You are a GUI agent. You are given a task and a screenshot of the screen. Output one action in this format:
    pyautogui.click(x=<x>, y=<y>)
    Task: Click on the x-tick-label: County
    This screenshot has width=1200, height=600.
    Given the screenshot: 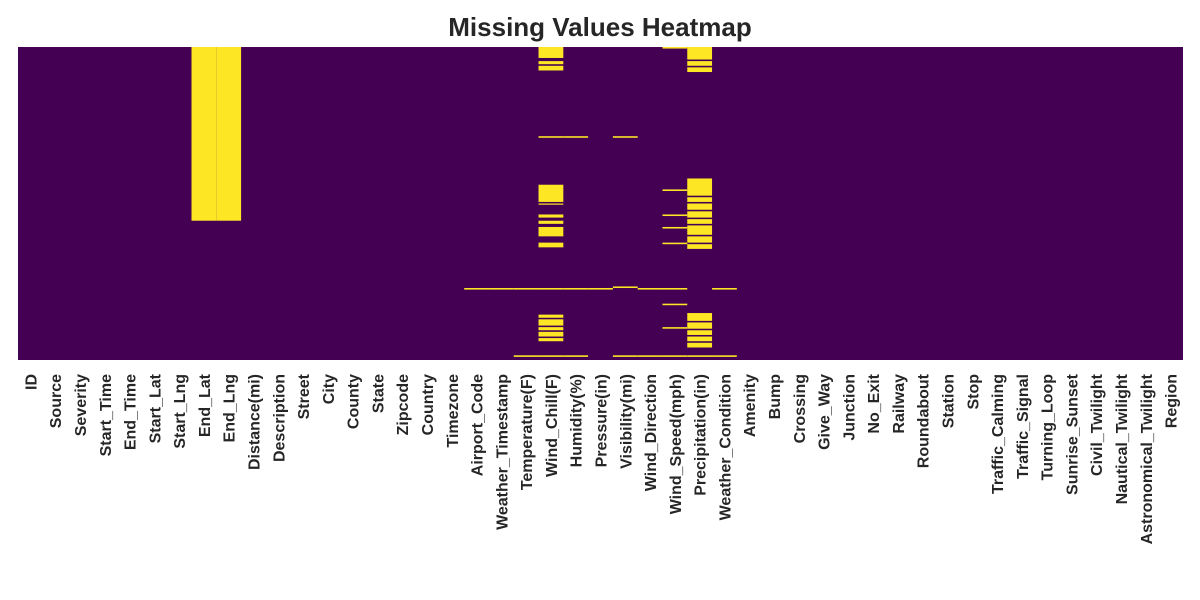 What is the action you would take?
    pyautogui.click(x=354, y=401)
    